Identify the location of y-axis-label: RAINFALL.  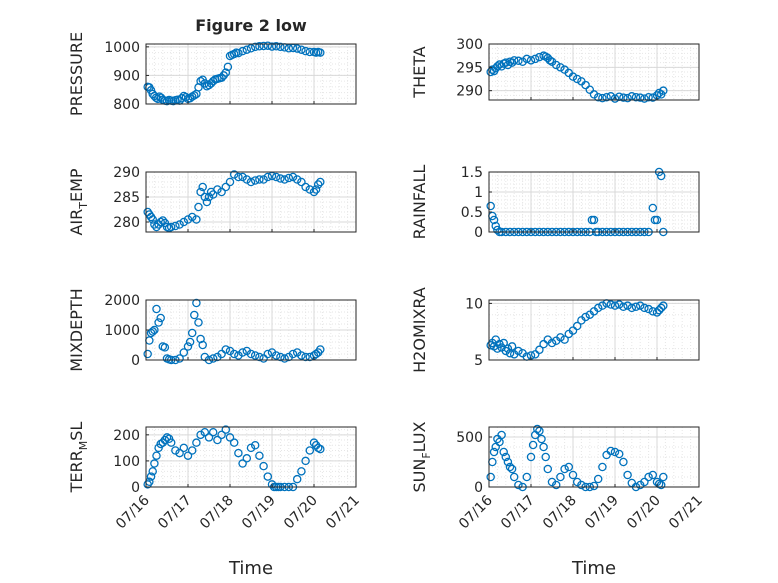
(419, 202).